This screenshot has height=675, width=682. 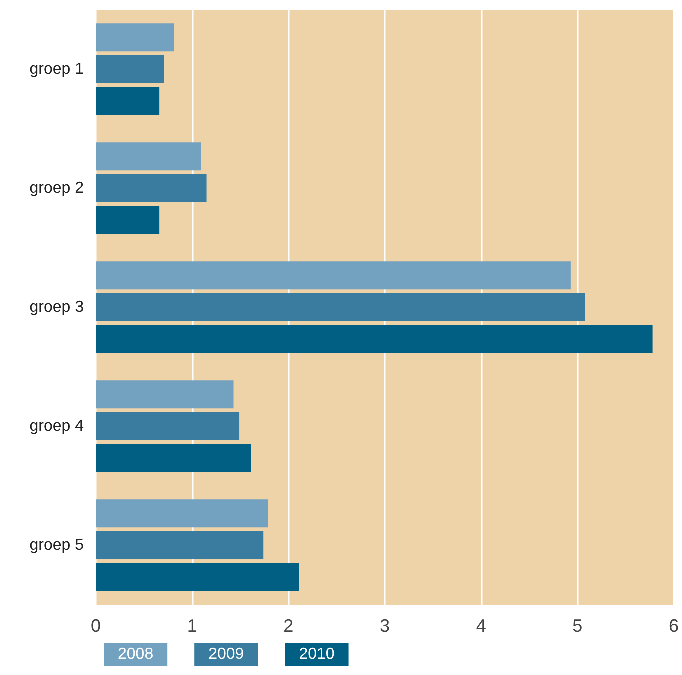 I want to click on text: 2008, so click(x=136, y=654).